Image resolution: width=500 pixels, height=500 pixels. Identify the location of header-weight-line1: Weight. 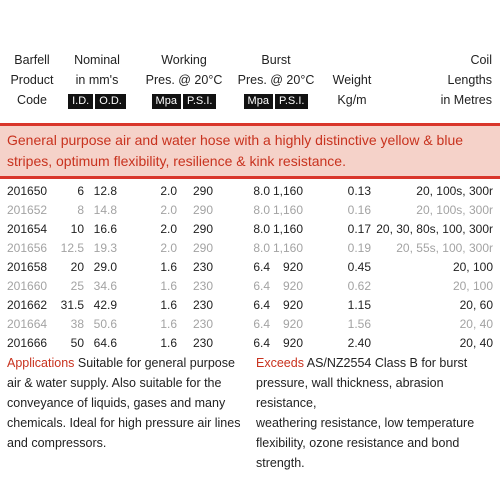
(352, 80).